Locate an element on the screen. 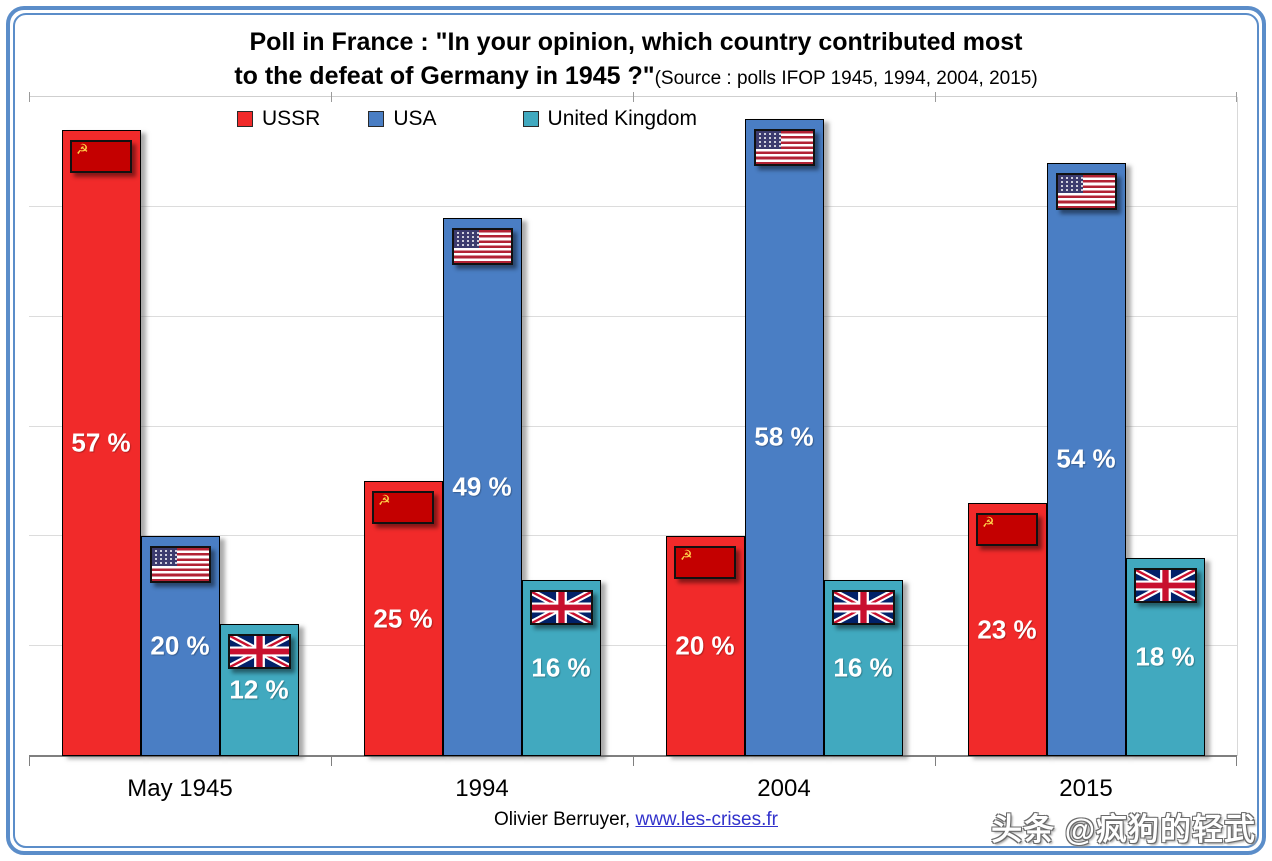 The image size is (1272, 861). bar-uk-2004: 16 % is located at coordinates (863, 668).